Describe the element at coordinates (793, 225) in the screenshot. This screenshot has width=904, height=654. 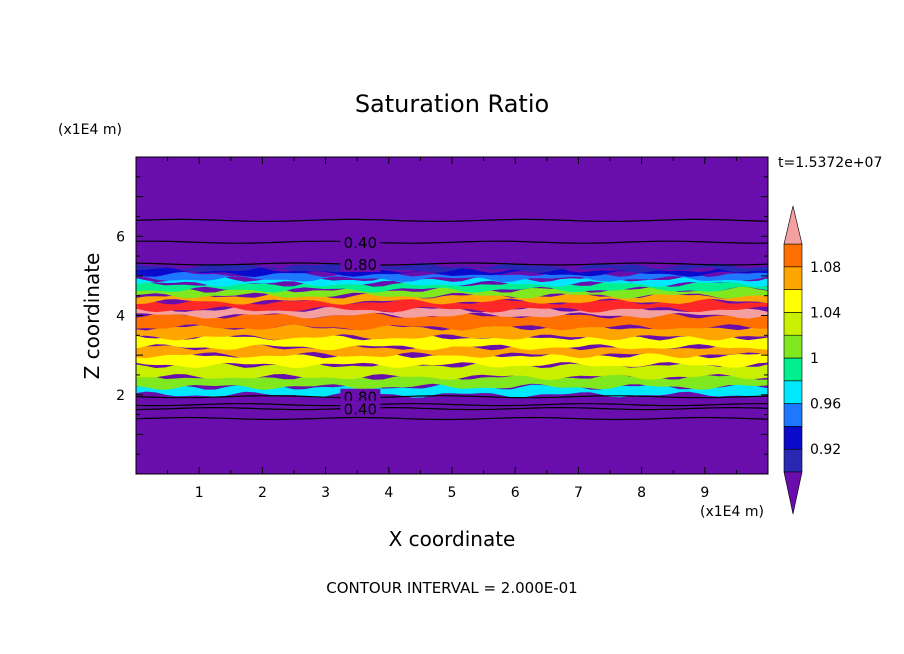
I see `colorbar-over-arrow` at that location.